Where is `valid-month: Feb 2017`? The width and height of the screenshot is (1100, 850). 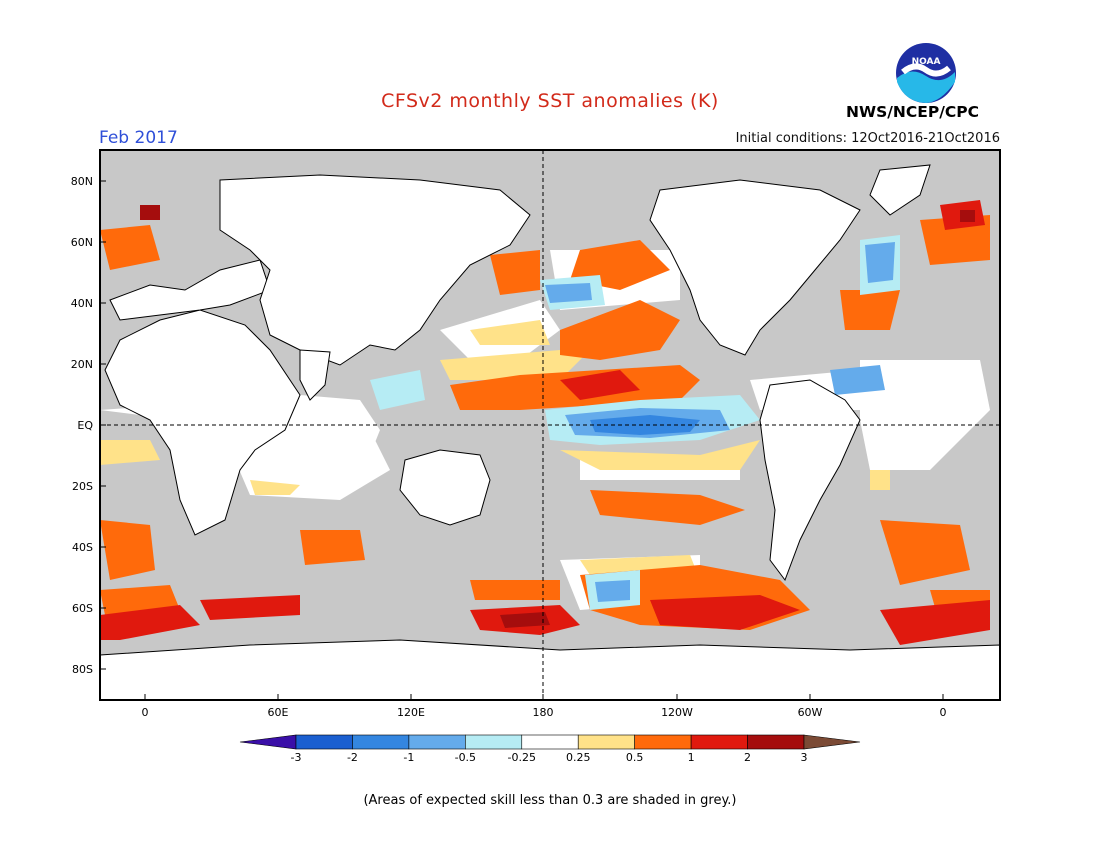 valid-month: Feb 2017 is located at coordinates (138, 138).